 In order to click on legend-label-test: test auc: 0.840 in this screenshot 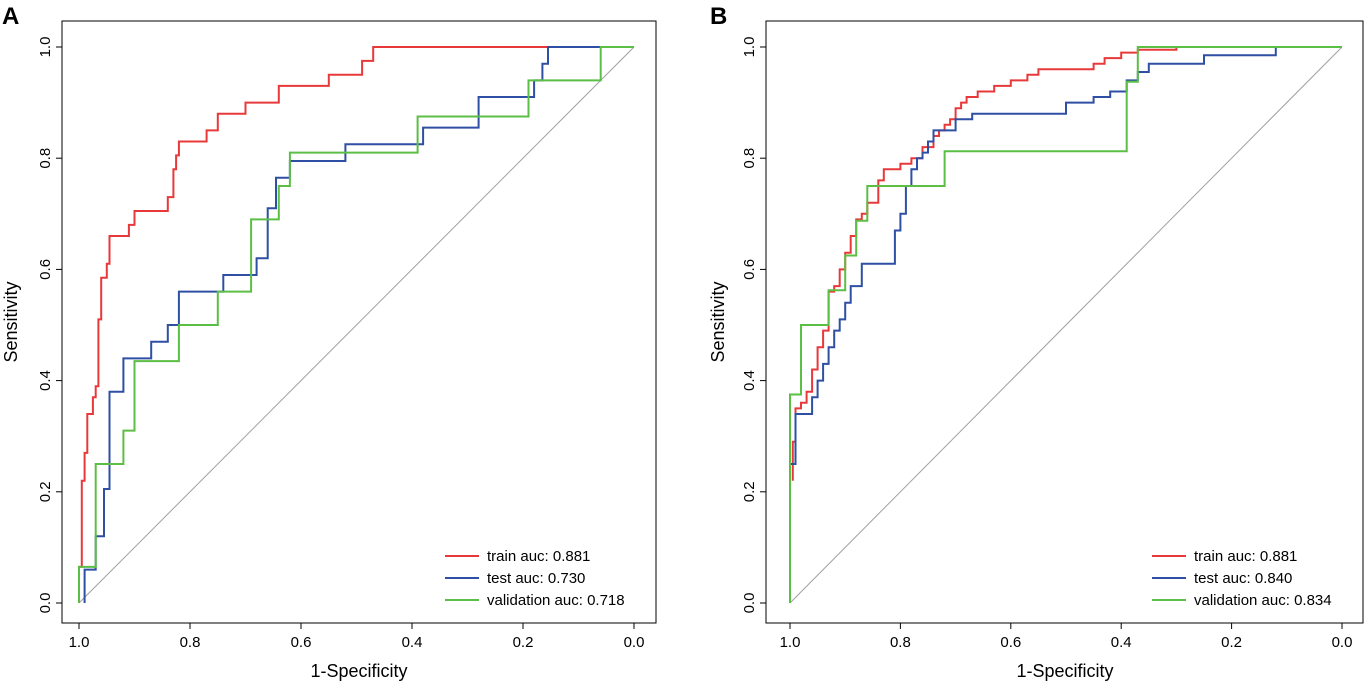, I will do `click(1243, 578)`.